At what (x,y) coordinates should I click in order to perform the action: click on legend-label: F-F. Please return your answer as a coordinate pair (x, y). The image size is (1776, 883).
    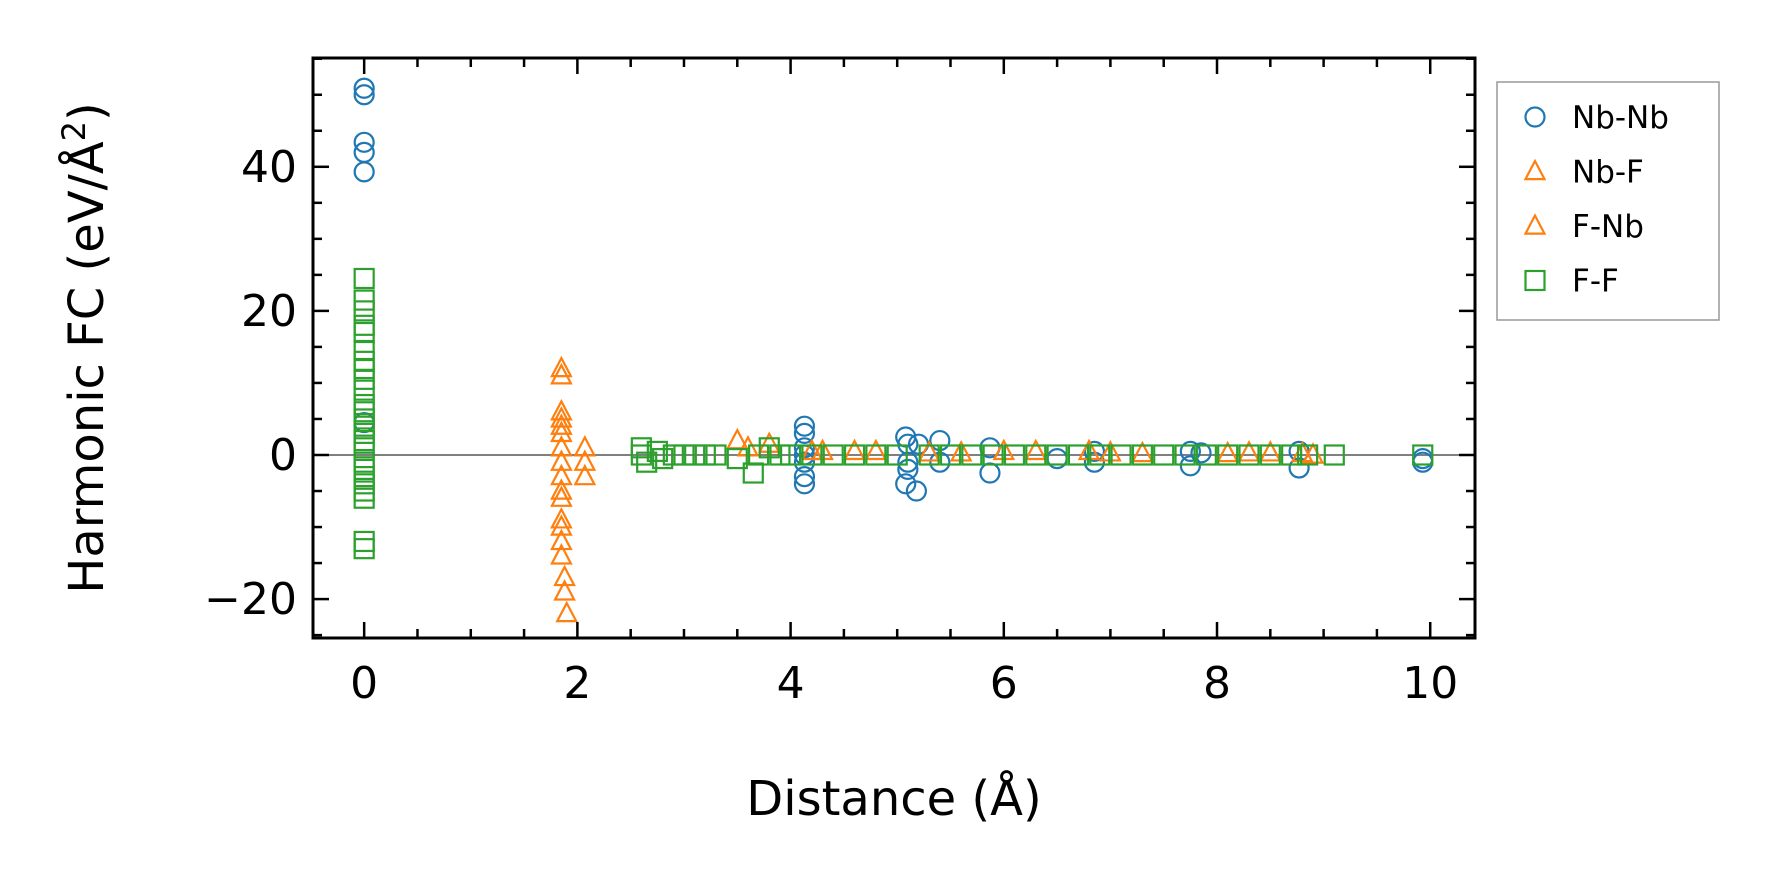
    Looking at the image, I should click on (1595, 282).